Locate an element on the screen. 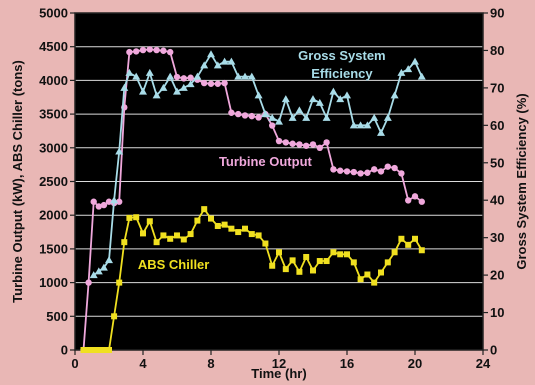  x-tick-label: 24 is located at coordinates (483, 363).